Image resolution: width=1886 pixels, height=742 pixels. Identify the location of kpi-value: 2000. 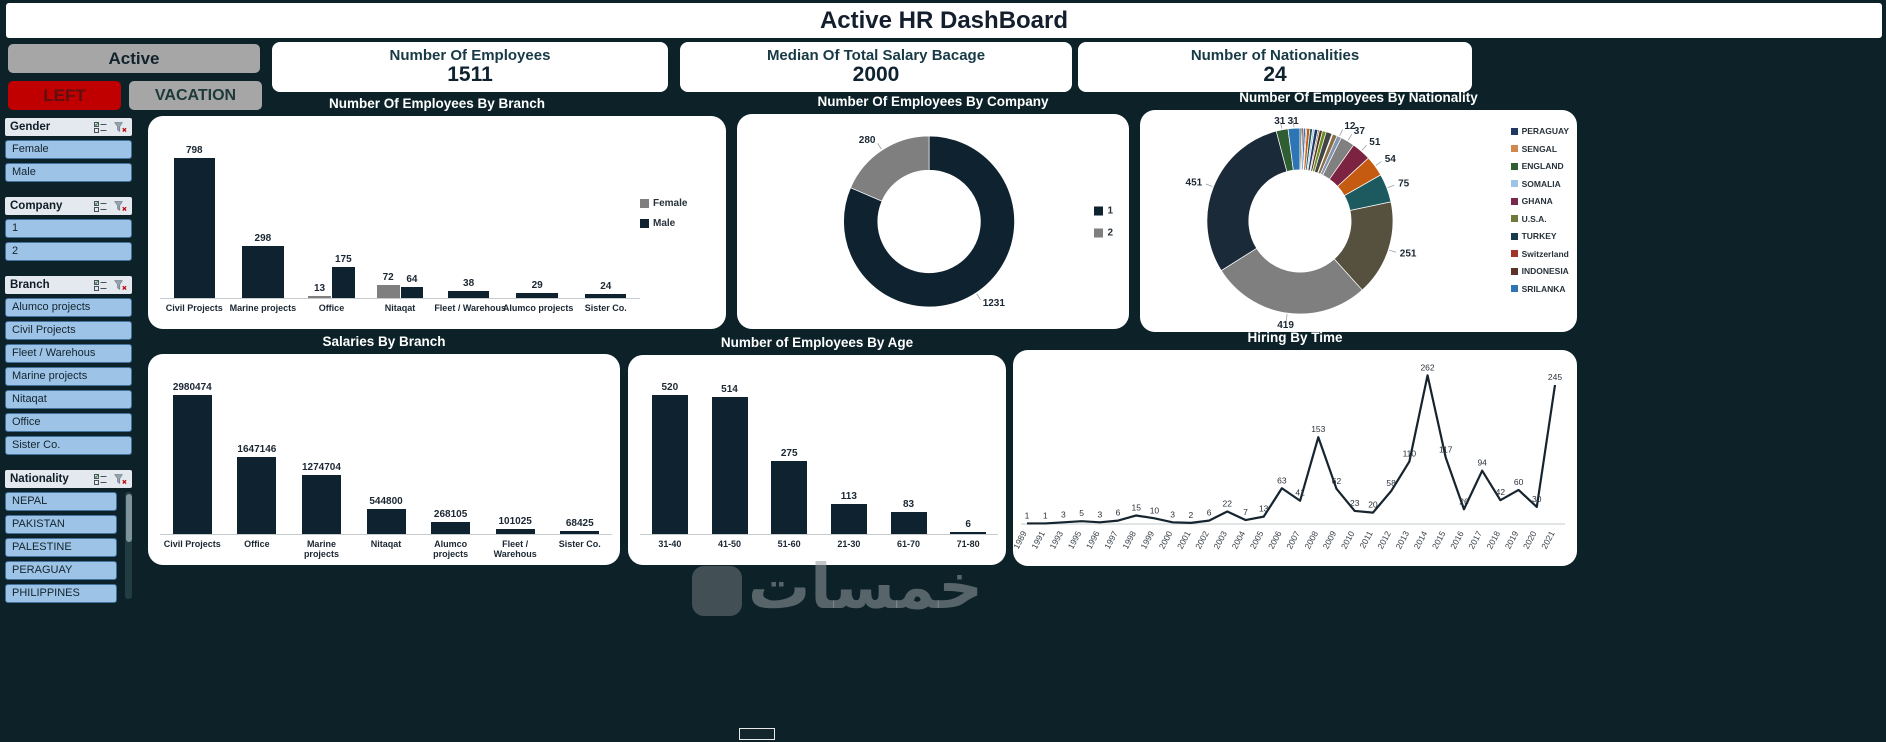
(876, 75).